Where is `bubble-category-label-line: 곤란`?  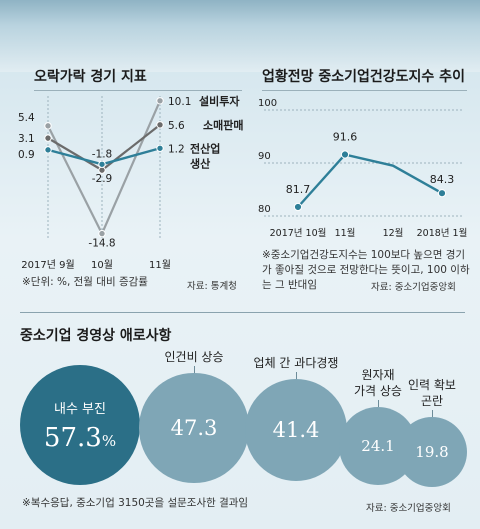 bubble-category-label-line: 곤란 is located at coordinates (432, 400).